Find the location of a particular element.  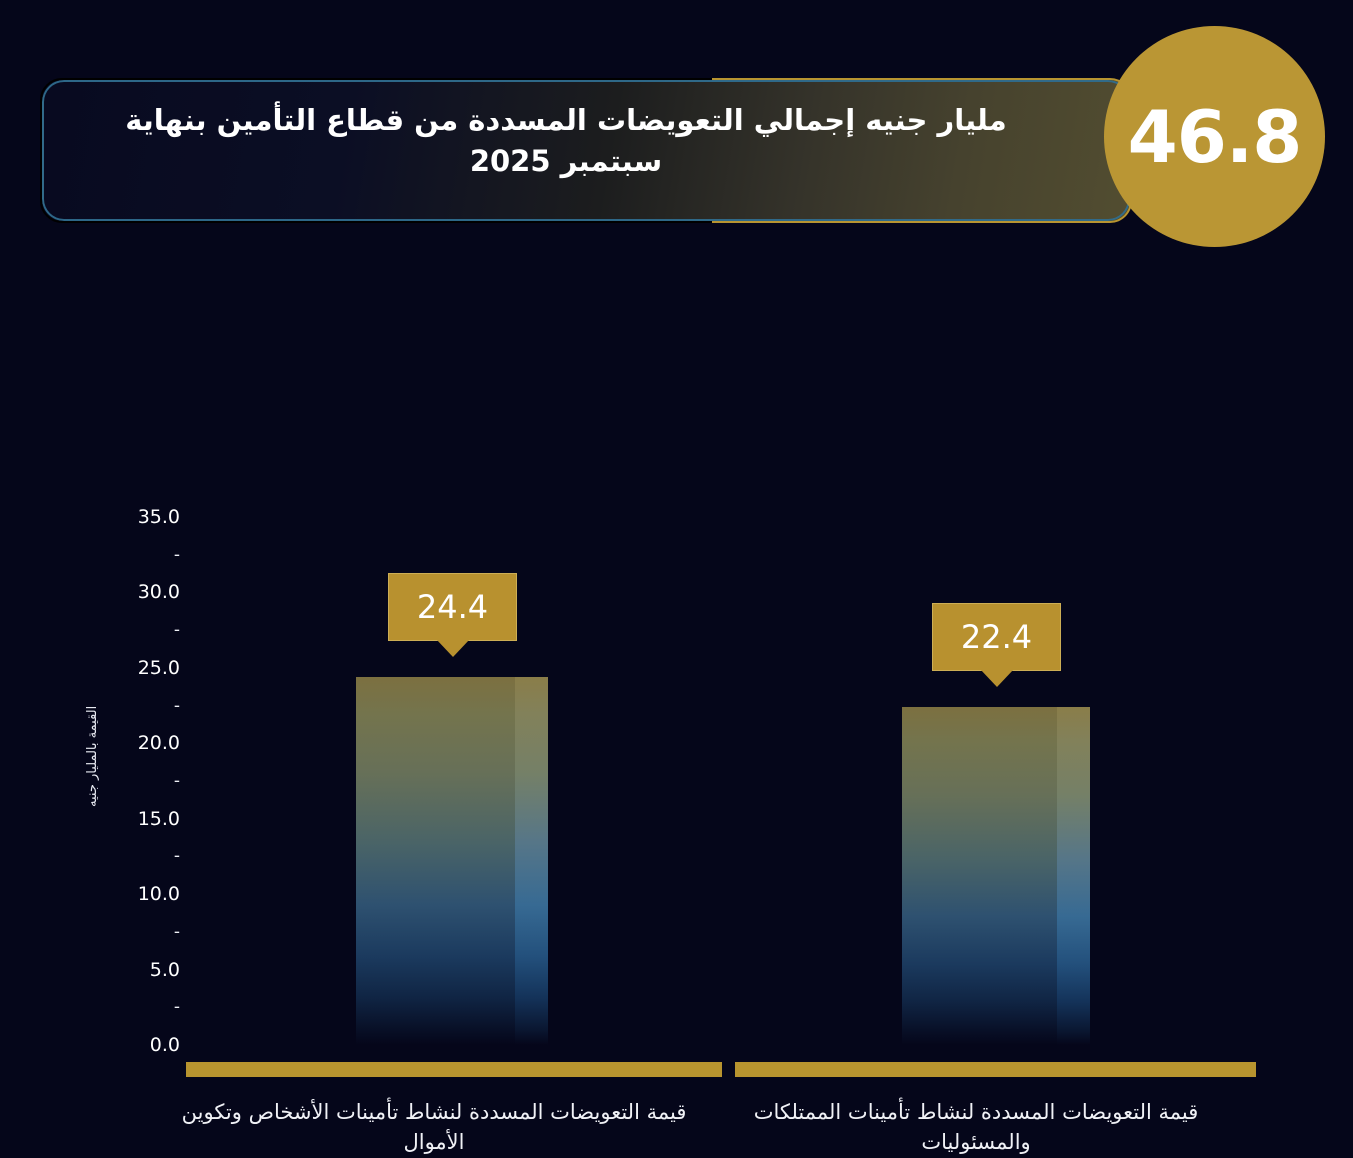

y-axis-title: القيمة بالمليار جنيه is located at coordinates (92, 756).